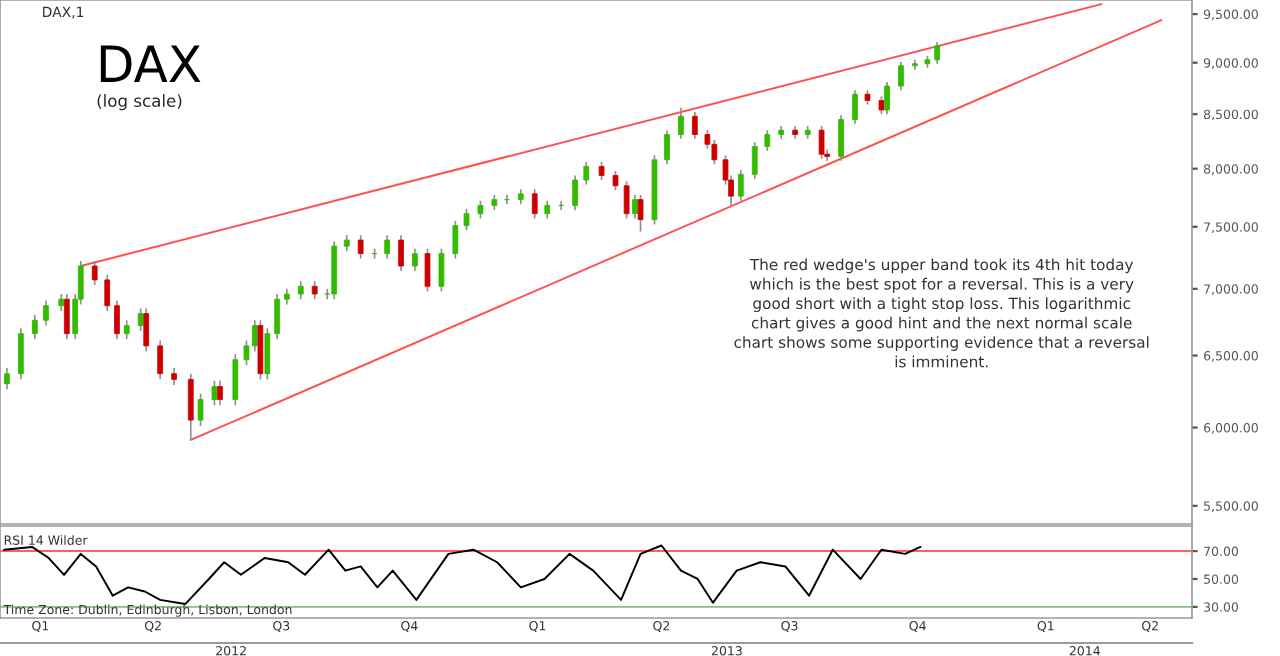 The image size is (1280, 656). Describe the element at coordinates (462, 575) in the screenshot. I see `line-series` at that location.